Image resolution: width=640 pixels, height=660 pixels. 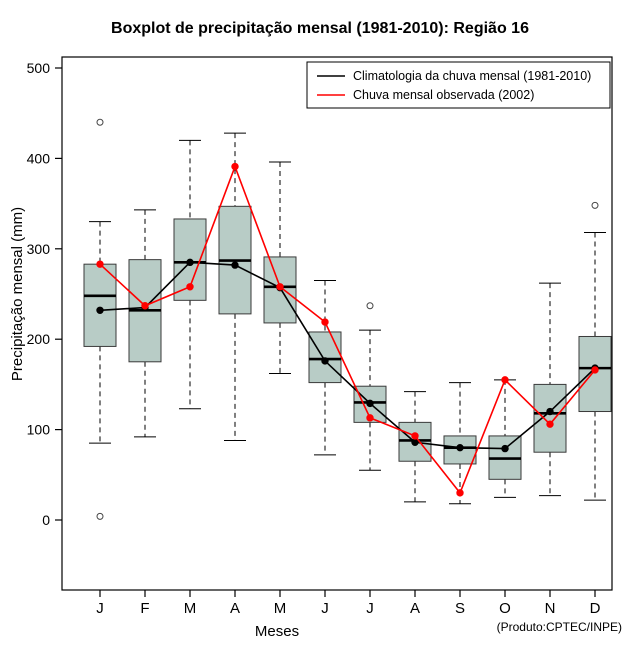 What do you see at coordinates (39, 339) in the screenshot?
I see `y-axis-tick-label: 200` at bounding box center [39, 339].